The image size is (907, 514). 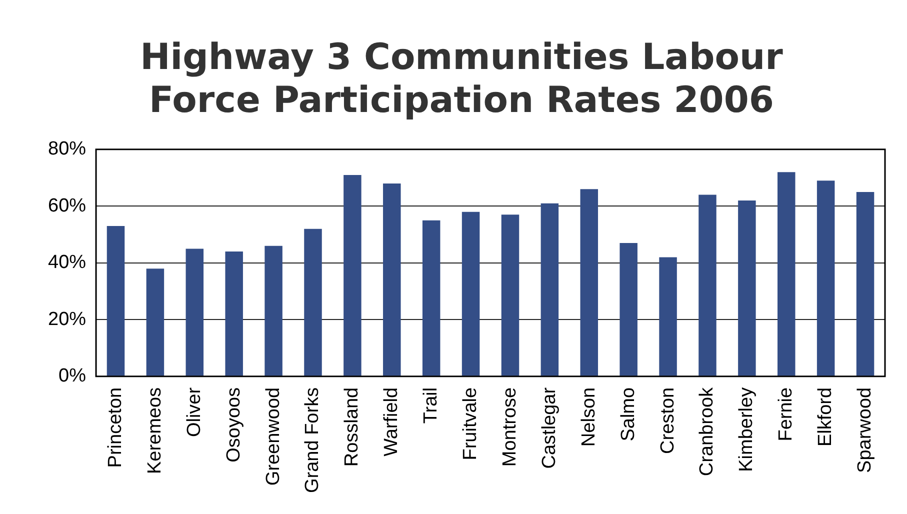 What do you see at coordinates (115, 427) in the screenshot?
I see `x-tick-label: Princeton` at bounding box center [115, 427].